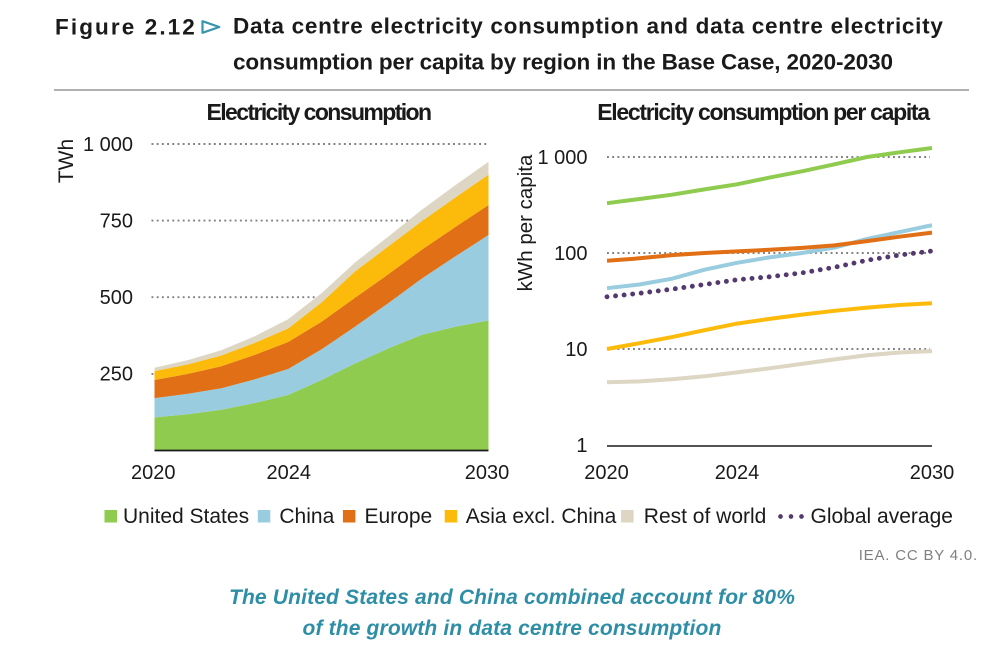  What do you see at coordinates (763, 112) in the screenshot?
I see `svg-text:Electricity consumption per ca: Electricity consumption per capita` at bounding box center [763, 112].